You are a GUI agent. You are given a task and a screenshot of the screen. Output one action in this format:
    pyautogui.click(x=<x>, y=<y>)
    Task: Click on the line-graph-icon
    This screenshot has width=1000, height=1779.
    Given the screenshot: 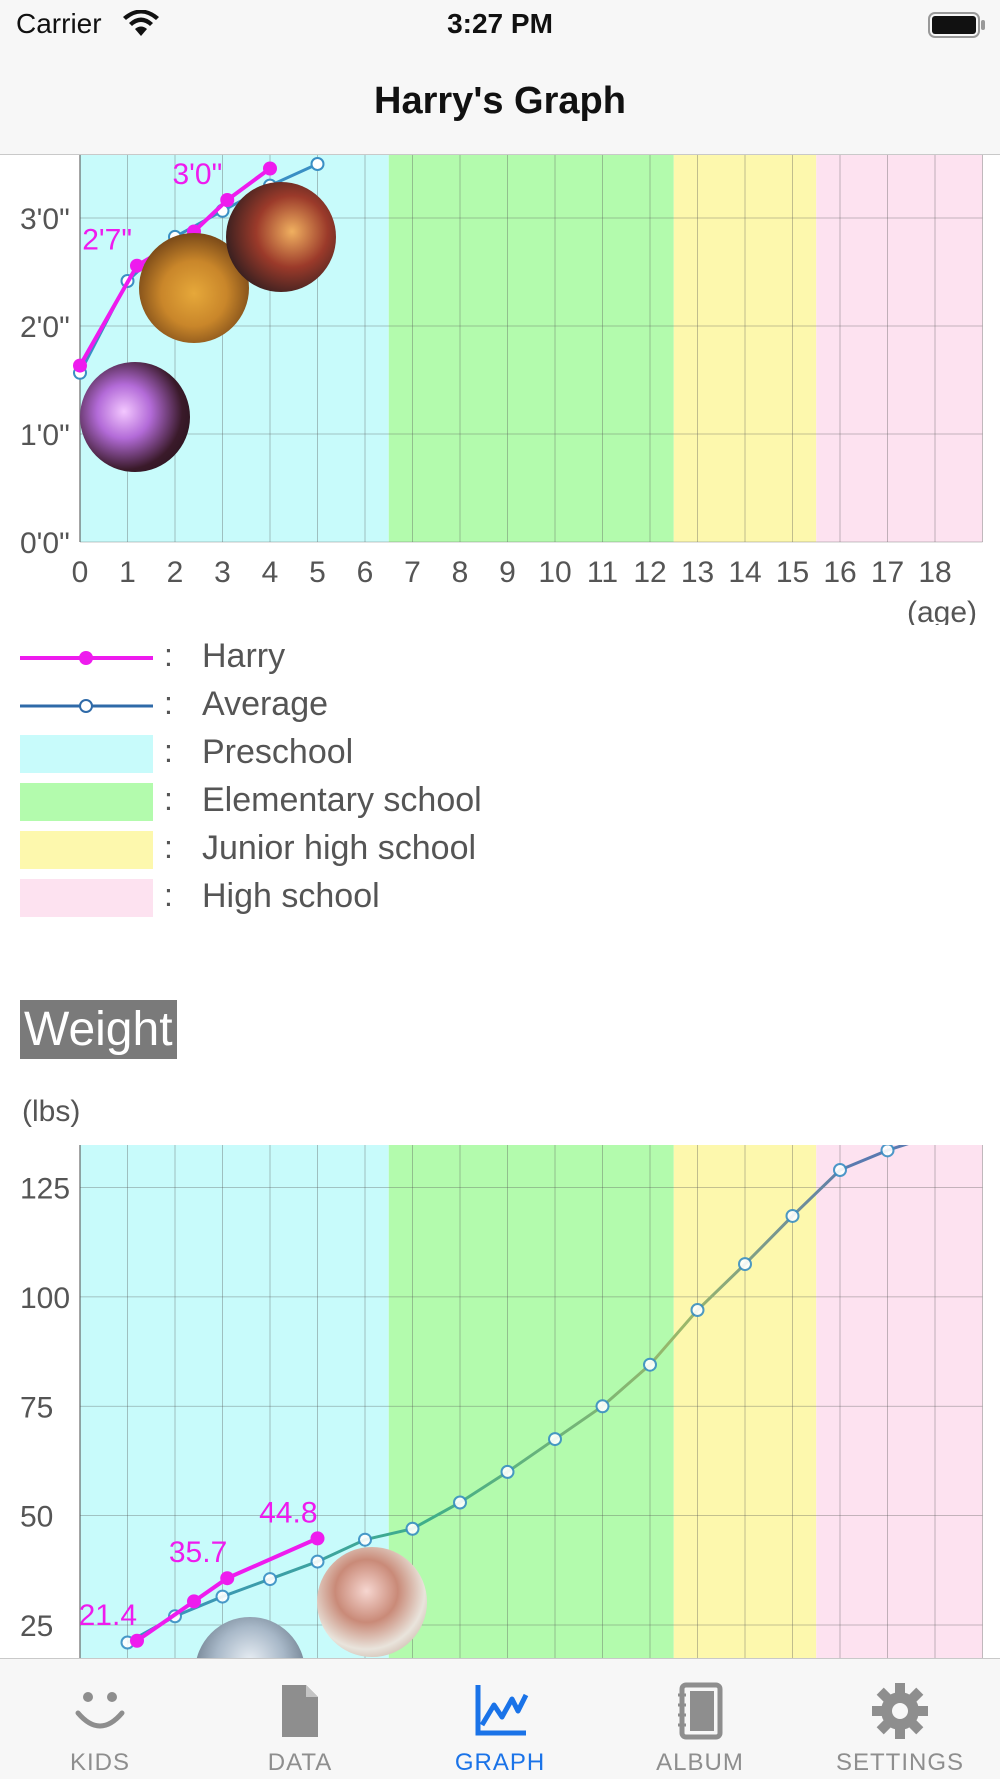 What is the action you would take?
    pyautogui.click(x=502, y=1710)
    